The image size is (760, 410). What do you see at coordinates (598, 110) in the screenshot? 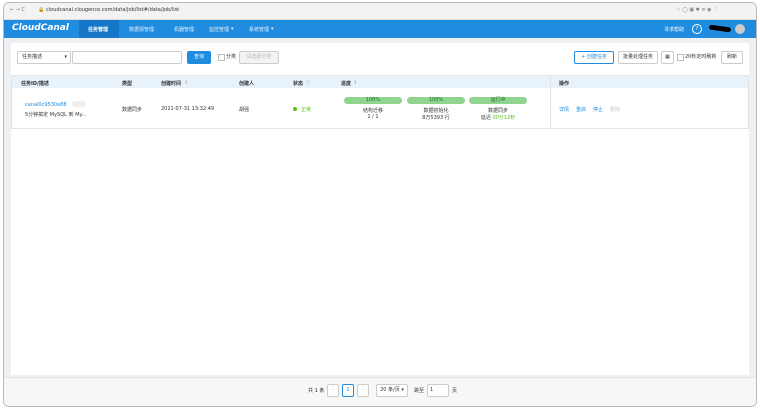
I see `action-stop: 停止` at bounding box center [598, 110].